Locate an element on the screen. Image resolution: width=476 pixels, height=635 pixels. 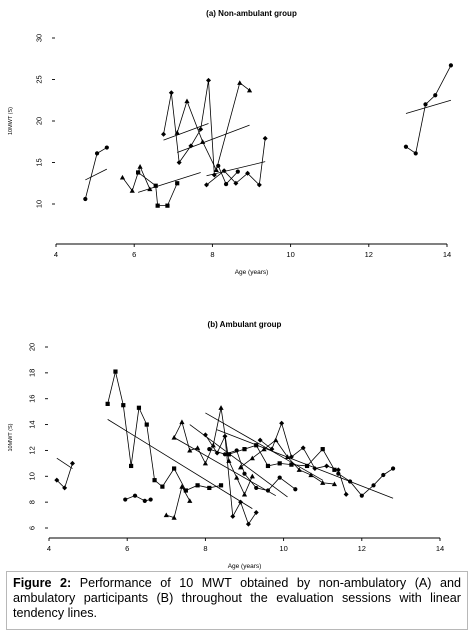
y-tick-label: 12 is located at coordinates (32, 450).